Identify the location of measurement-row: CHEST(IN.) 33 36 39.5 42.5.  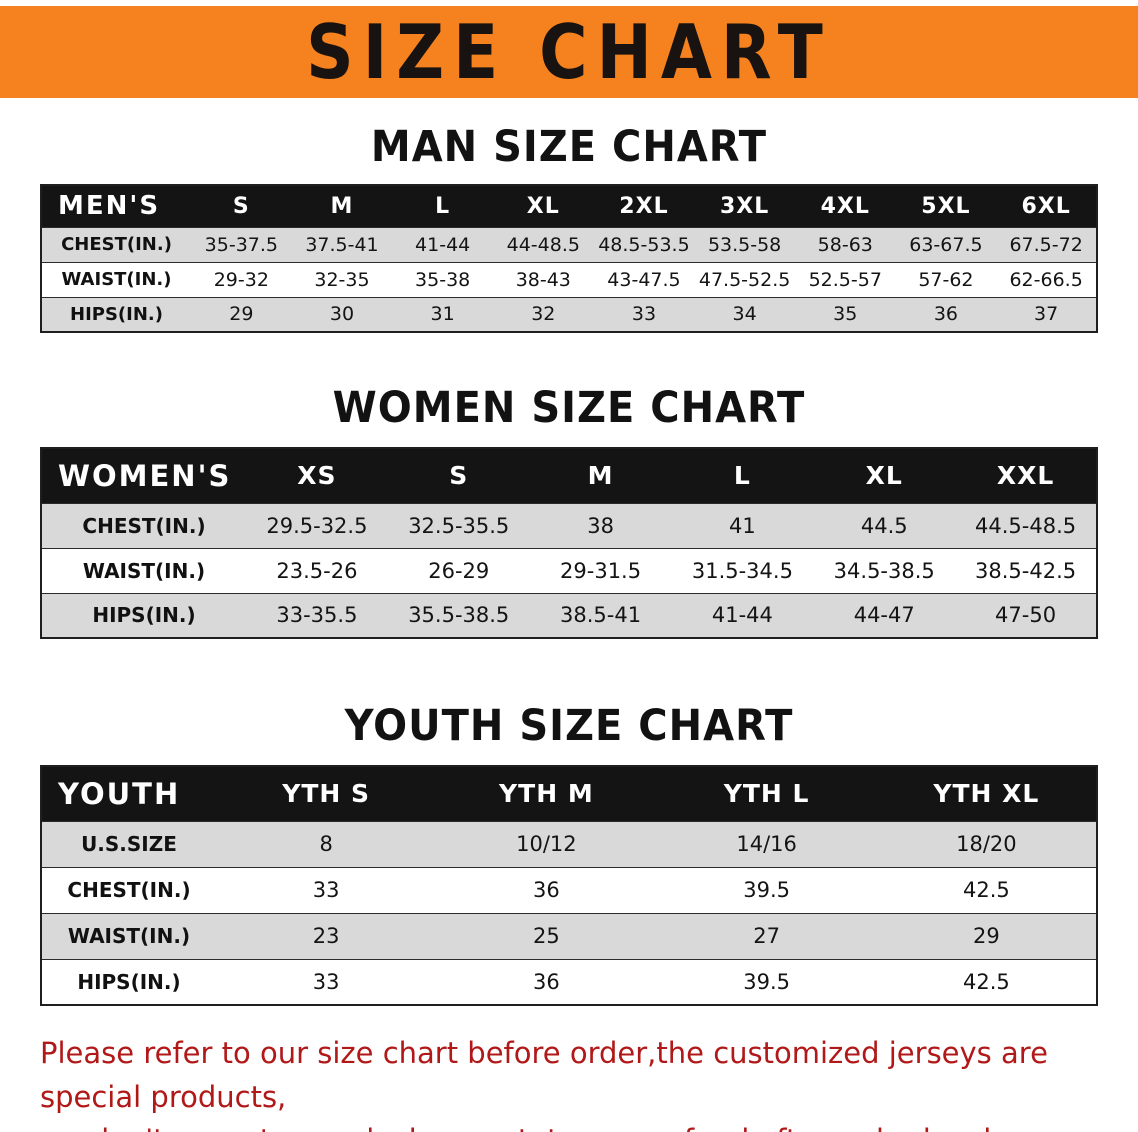
(569, 890).